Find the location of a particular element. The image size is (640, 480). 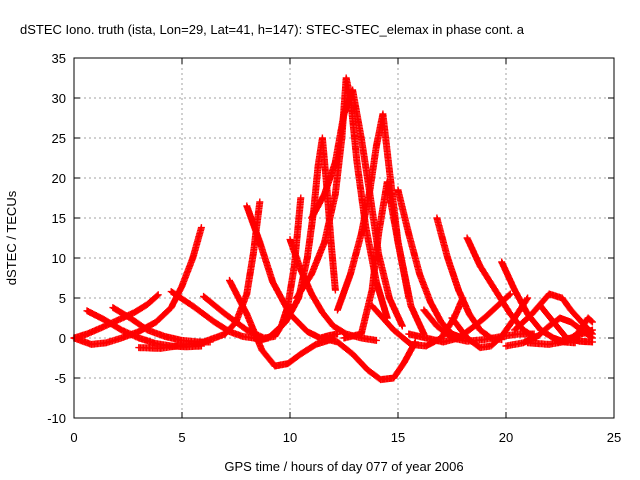

y-tick-label: 0 is located at coordinates (62, 338).